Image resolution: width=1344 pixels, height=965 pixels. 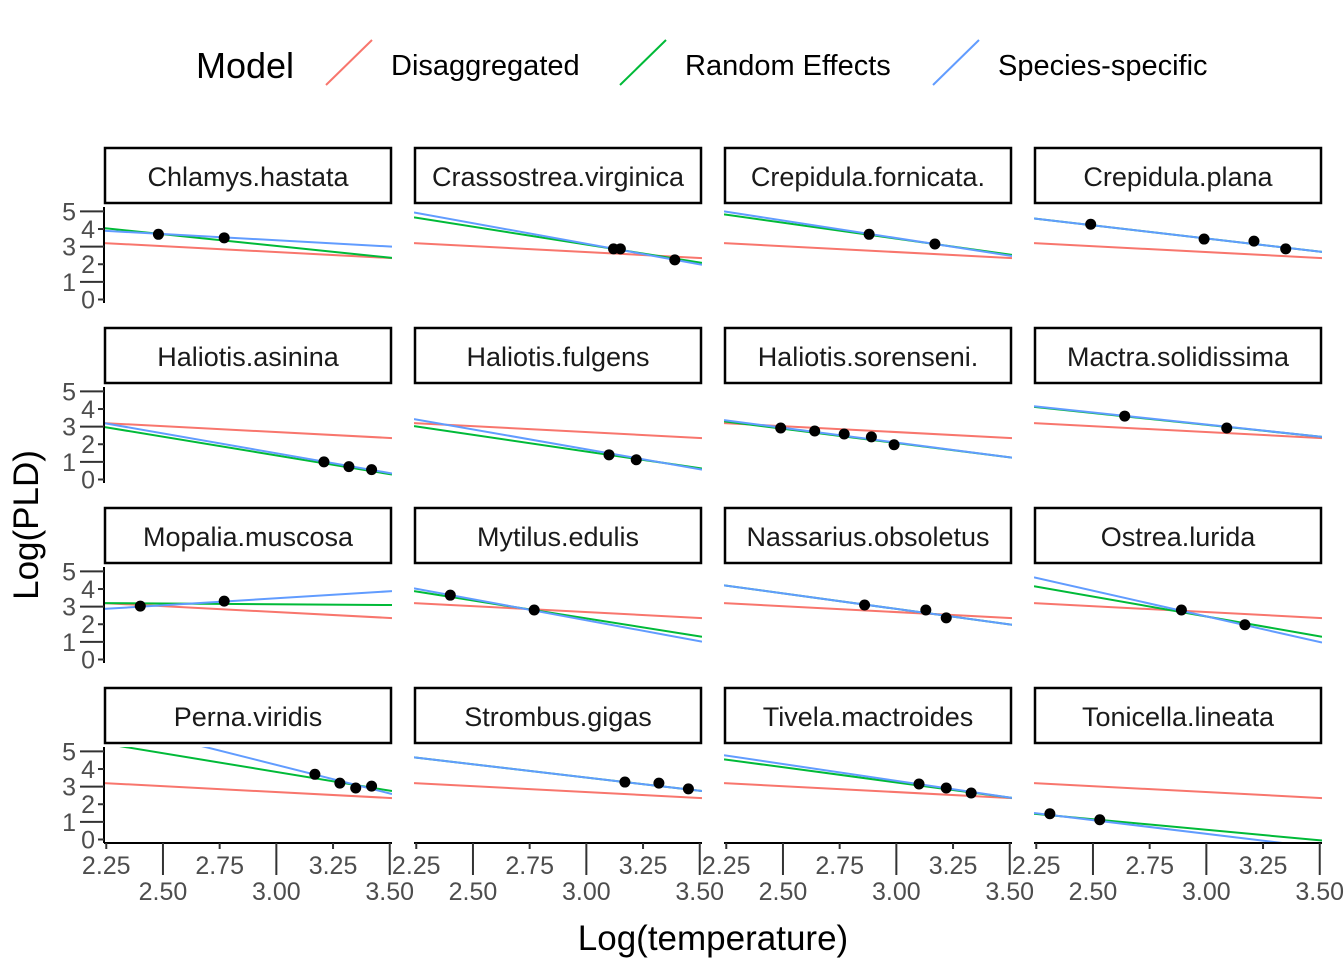 I want to click on facet-strip-label: Crassostrea.virginica, so click(x=558, y=177).